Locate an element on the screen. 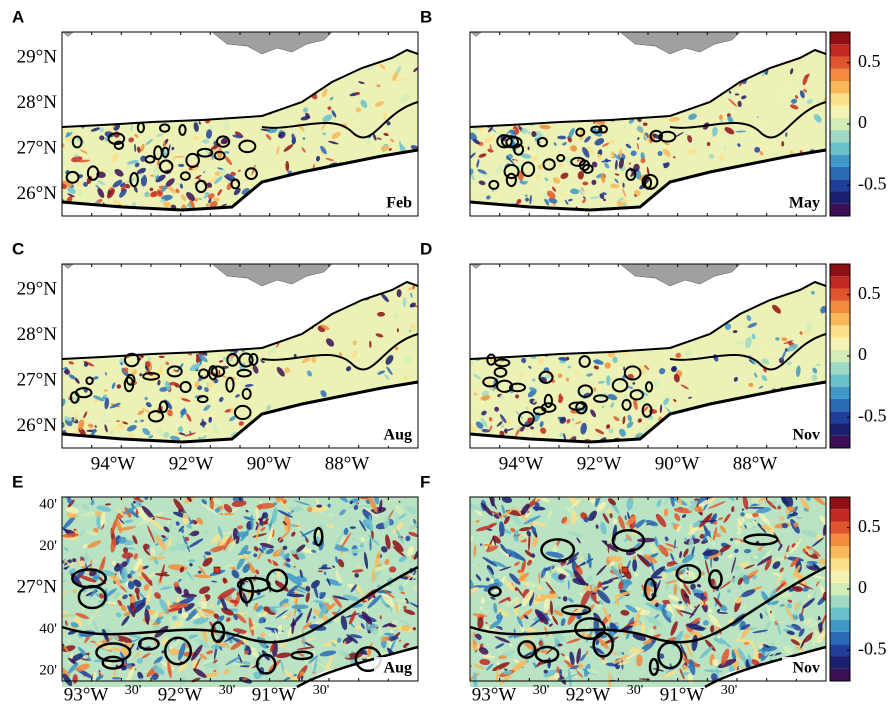  panel-letter: F is located at coordinates (425, 481).